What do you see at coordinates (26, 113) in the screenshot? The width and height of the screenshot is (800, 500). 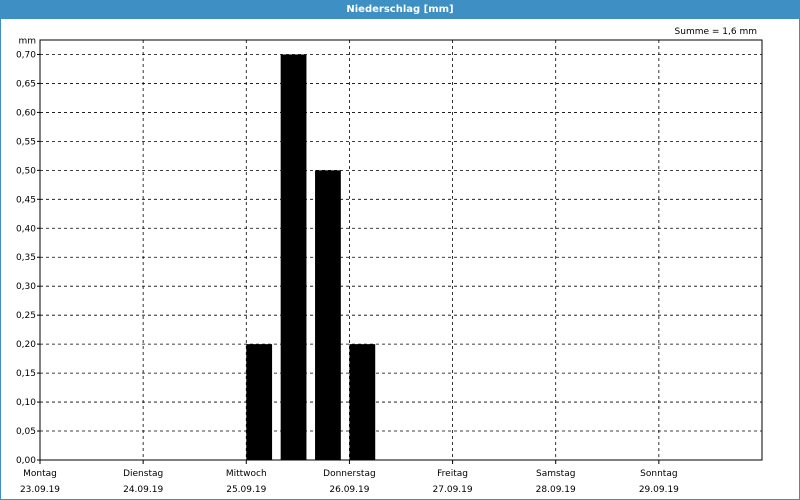 I see `y-tick-label: 0,60` at bounding box center [26, 113].